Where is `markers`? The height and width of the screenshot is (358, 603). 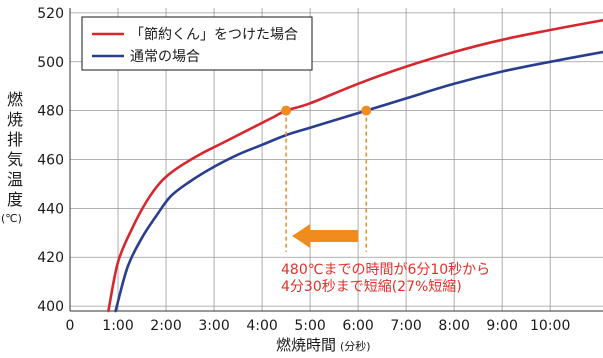 markers is located at coordinates (326, 110).